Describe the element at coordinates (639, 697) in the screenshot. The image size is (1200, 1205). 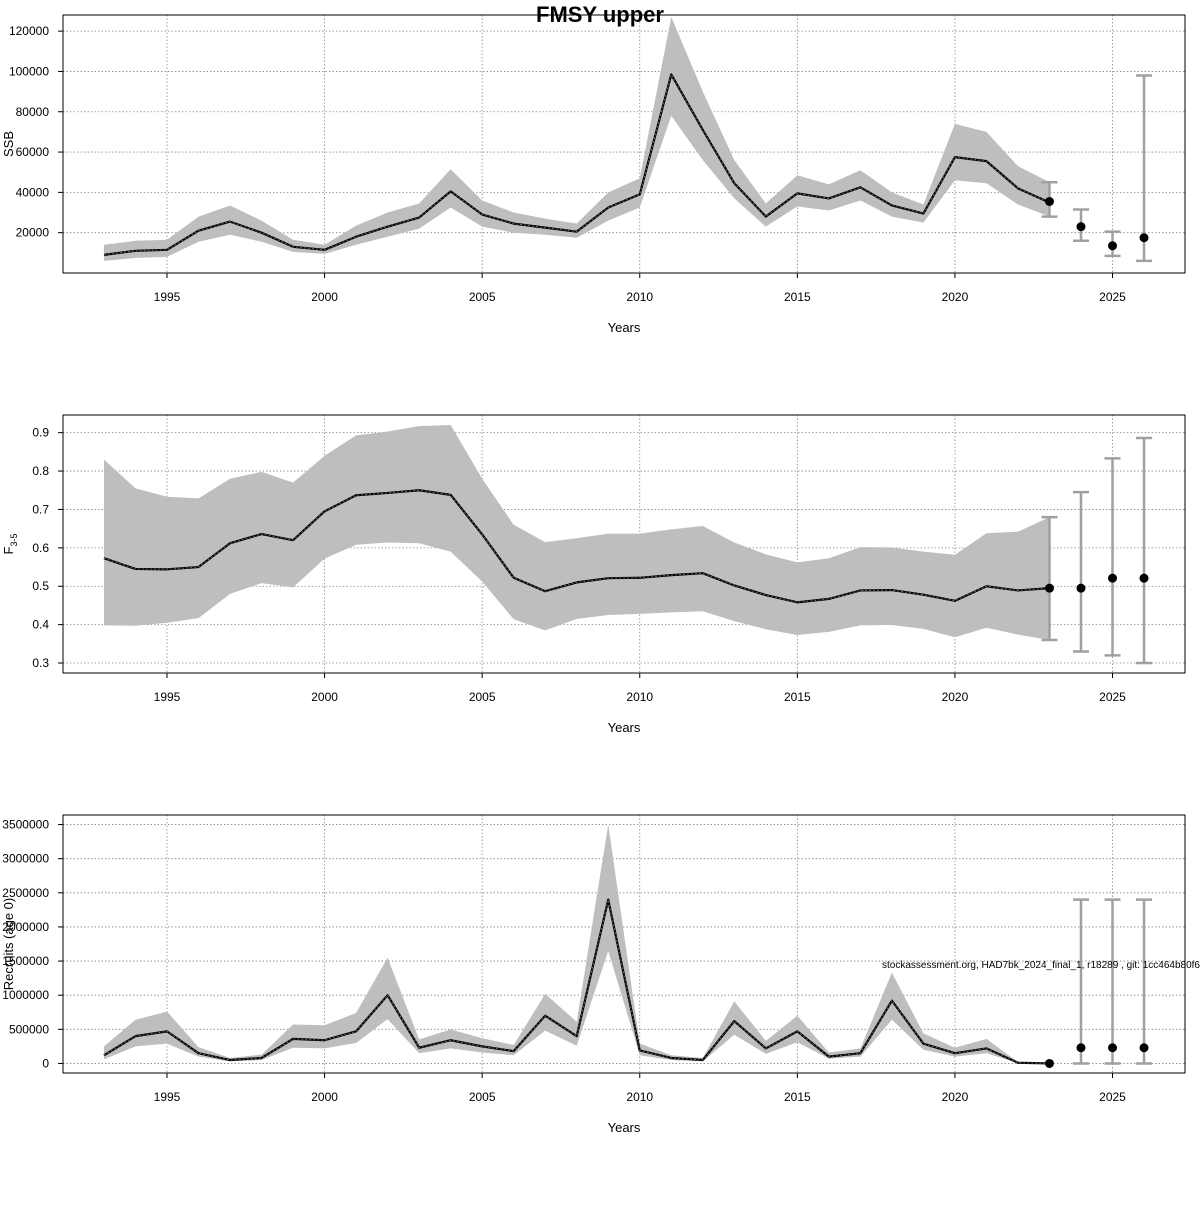
I see `fbar-x-tick-label-2010: 2010` at that location.